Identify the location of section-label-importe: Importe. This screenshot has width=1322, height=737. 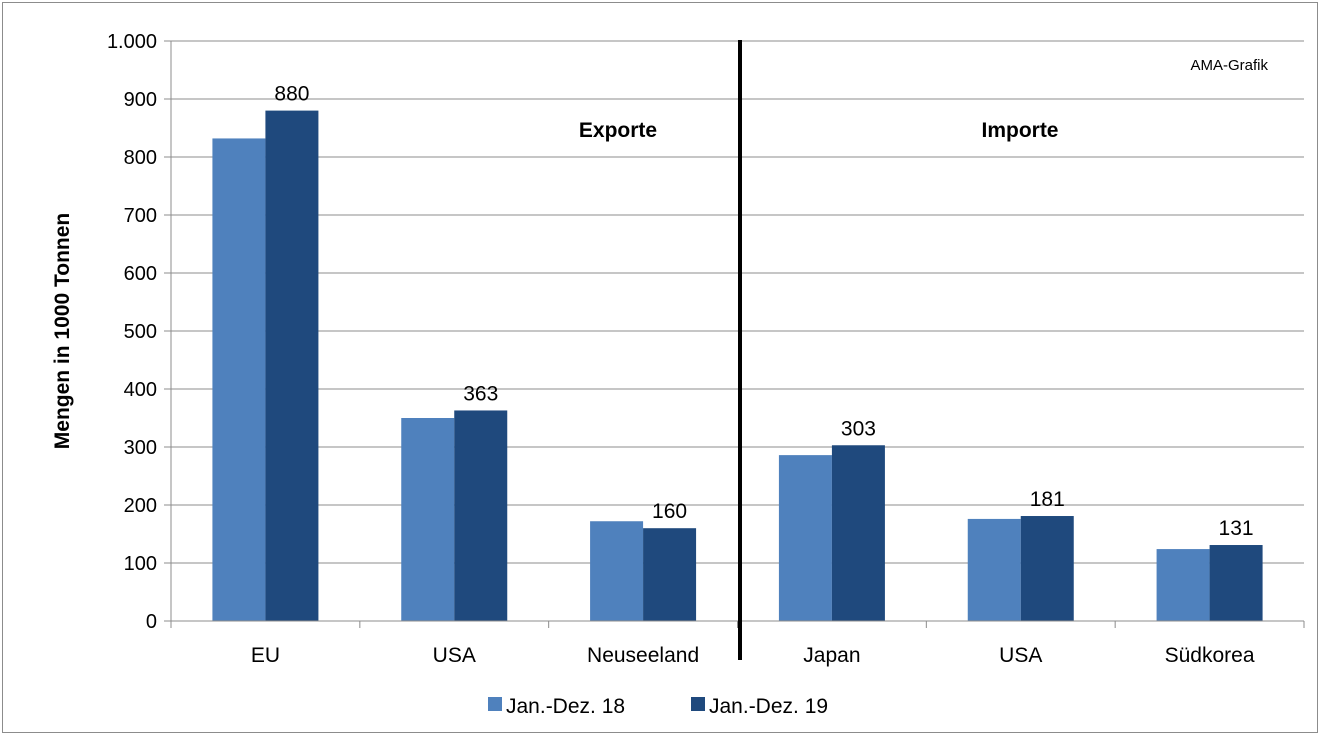
(1019, 130).